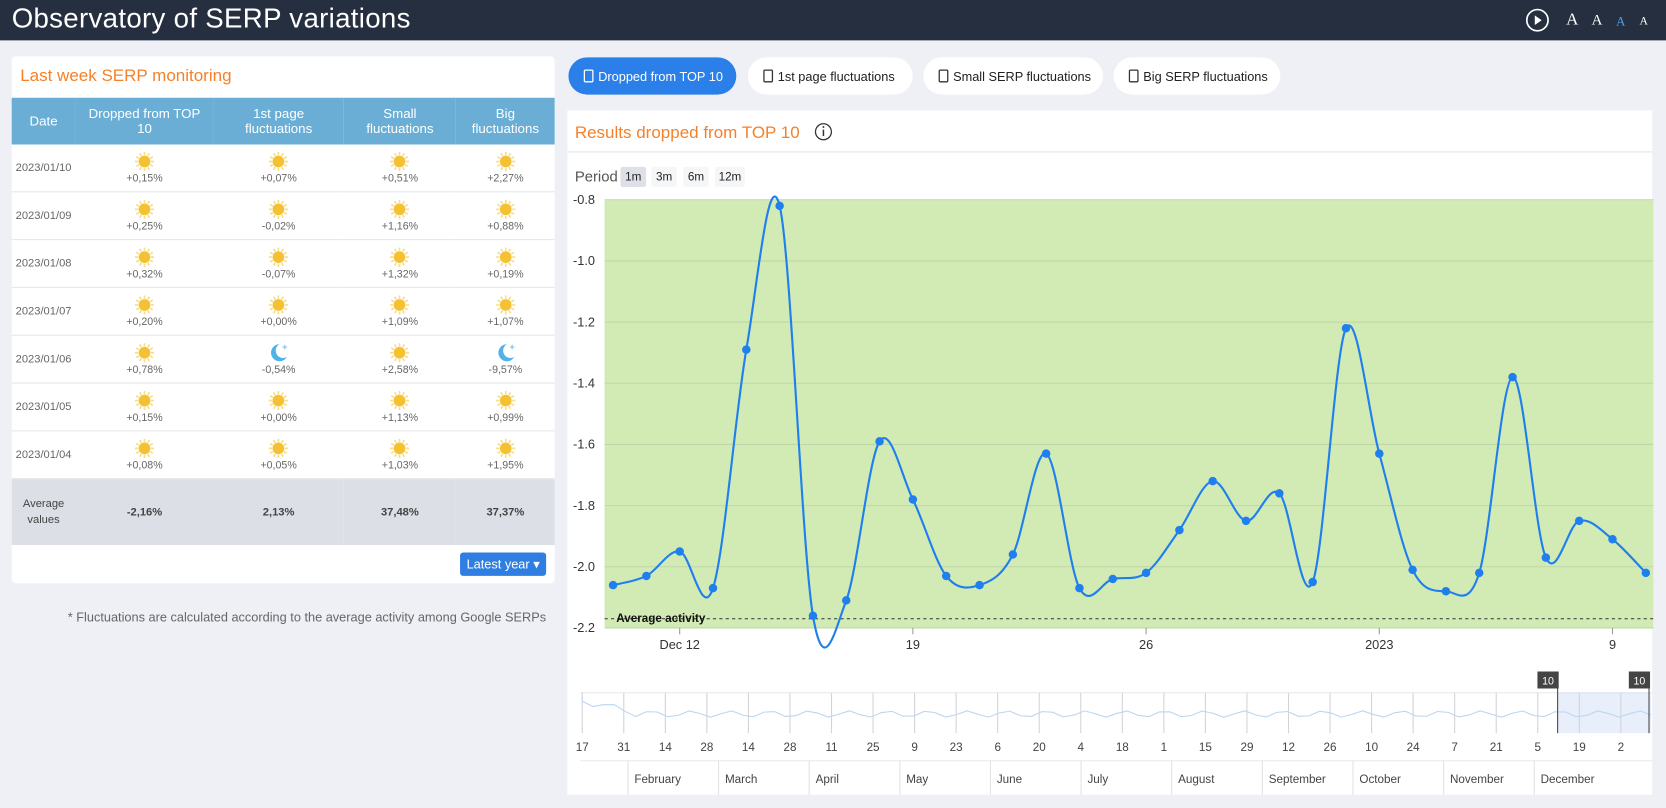 The image size is (1666, 808). Describe the element at coordinates (665, 747) in the screenshot. I see `navigator-tick-label: 14` at that location.